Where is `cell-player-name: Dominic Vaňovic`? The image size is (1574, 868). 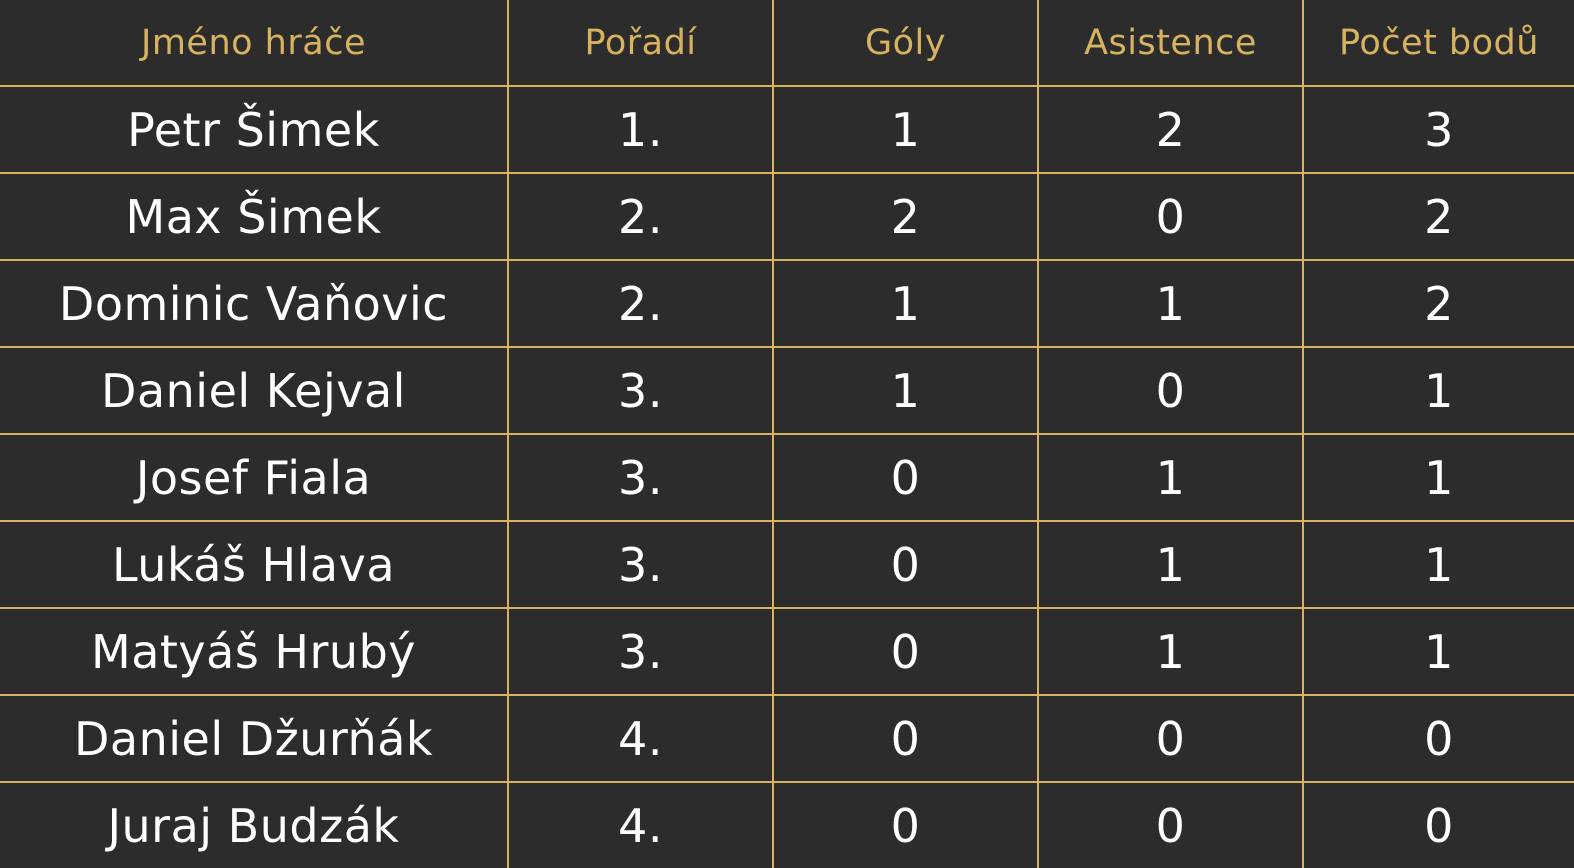
cell-player-name: Dominic Vaňovic is located at coordinates (254, 303).